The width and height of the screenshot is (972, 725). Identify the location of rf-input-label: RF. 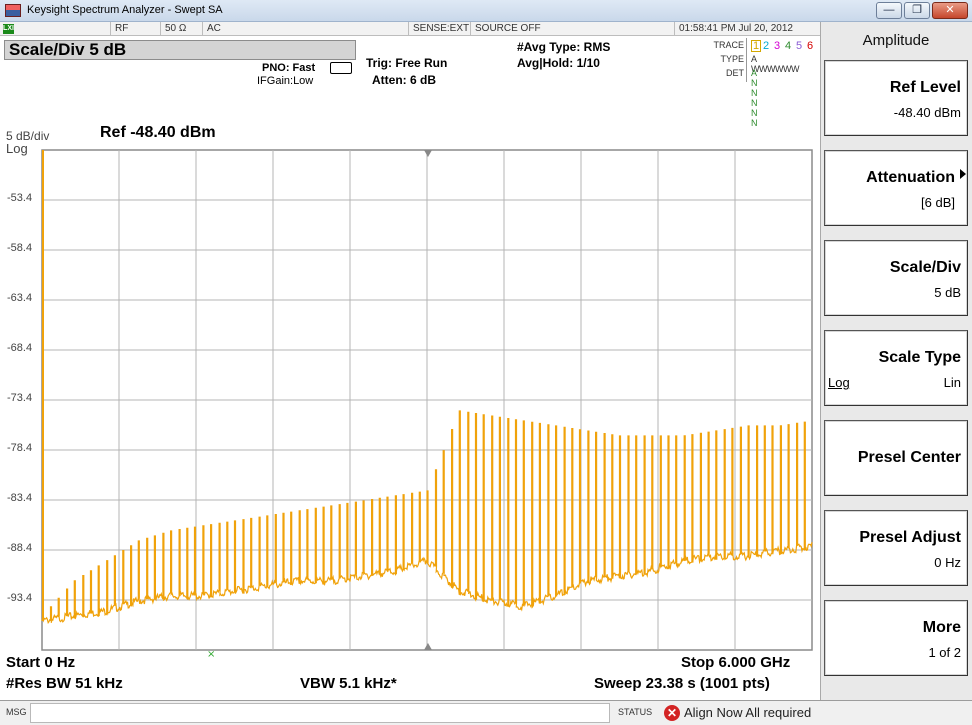
(135, 29).